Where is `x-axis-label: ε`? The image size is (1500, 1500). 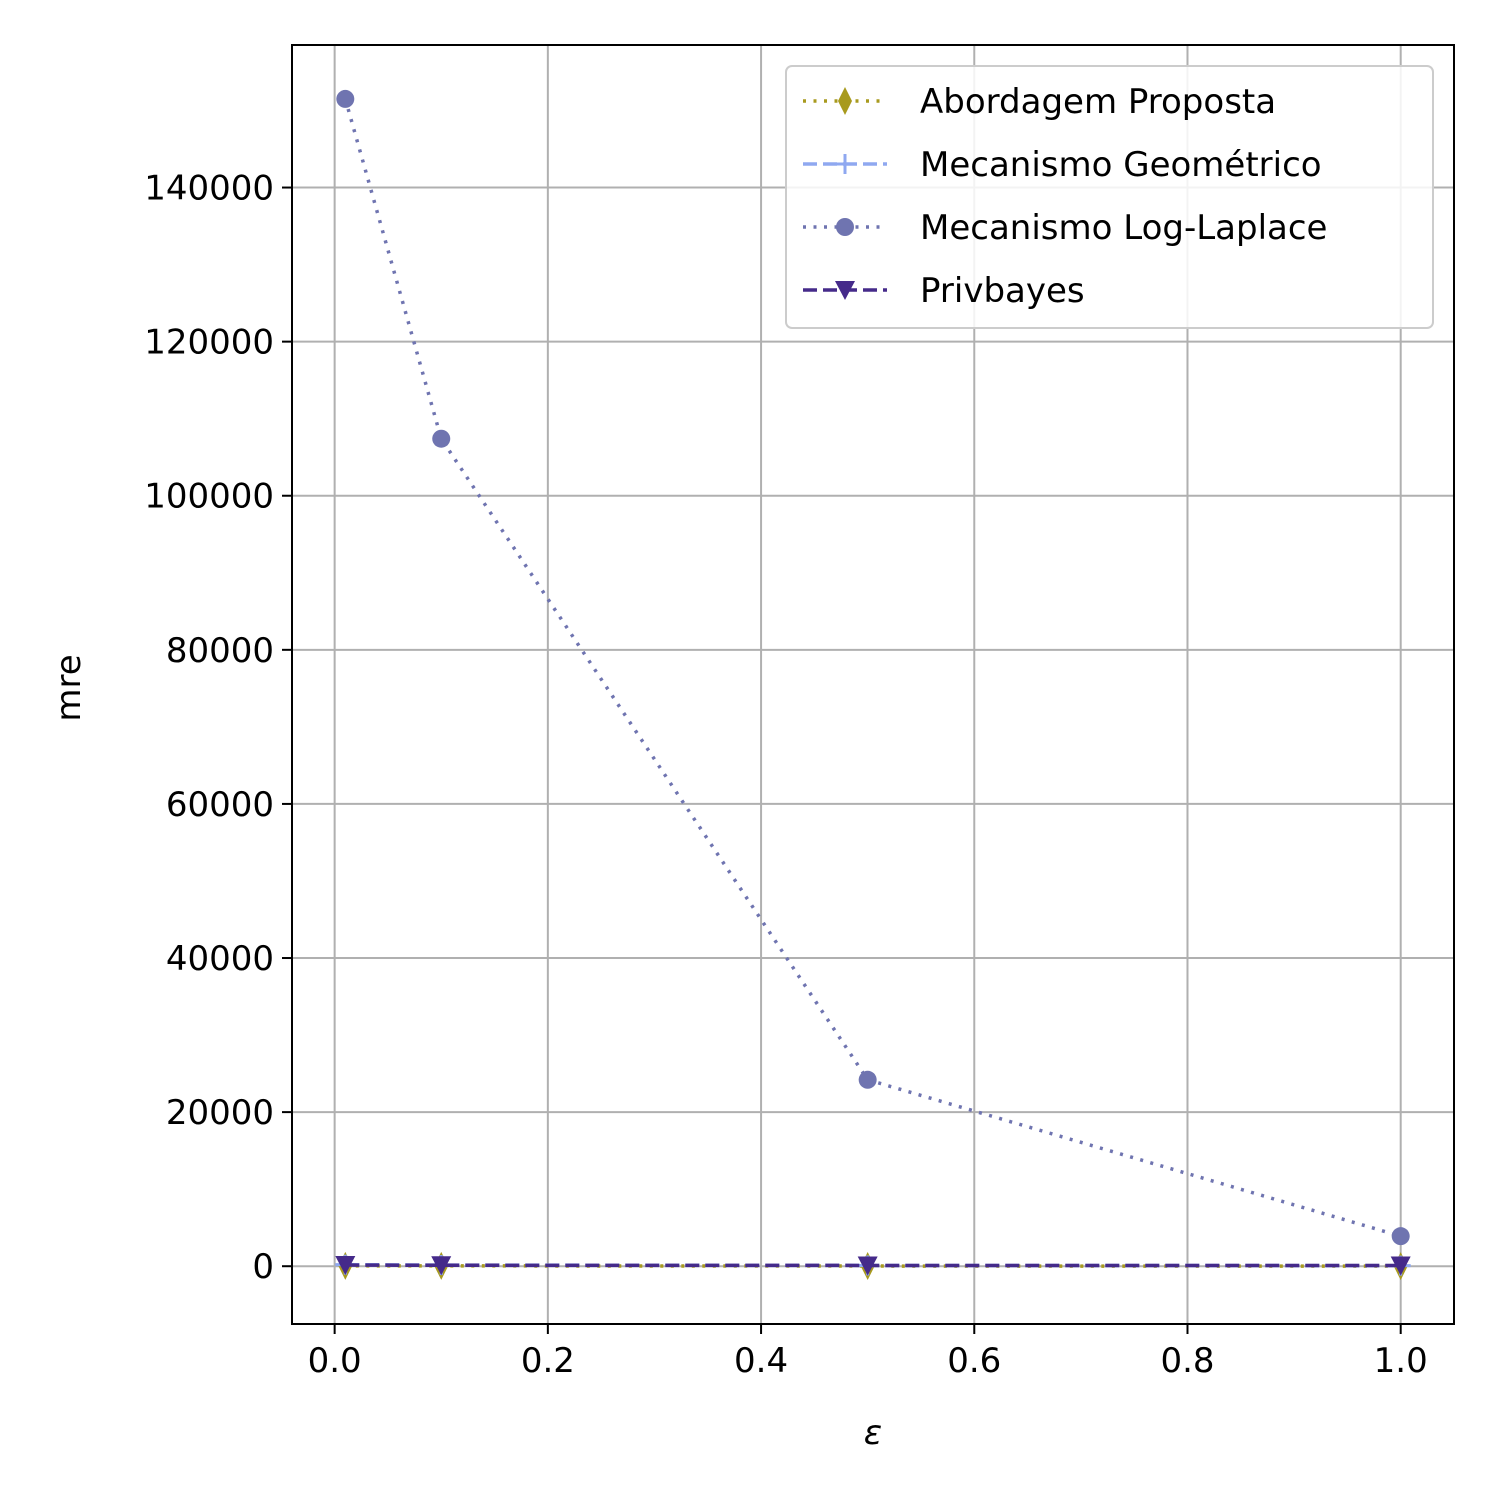
x-axis-label: ε is located at coordinates (873, 1433).